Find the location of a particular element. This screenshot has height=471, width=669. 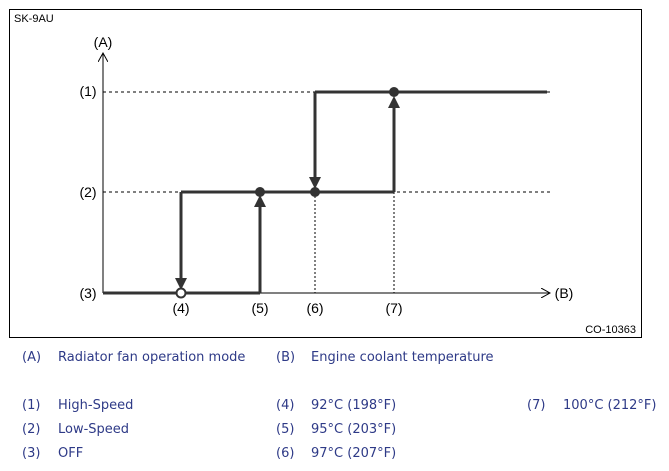

x-tick-92c: (4) is located at coordinates (180, 308).